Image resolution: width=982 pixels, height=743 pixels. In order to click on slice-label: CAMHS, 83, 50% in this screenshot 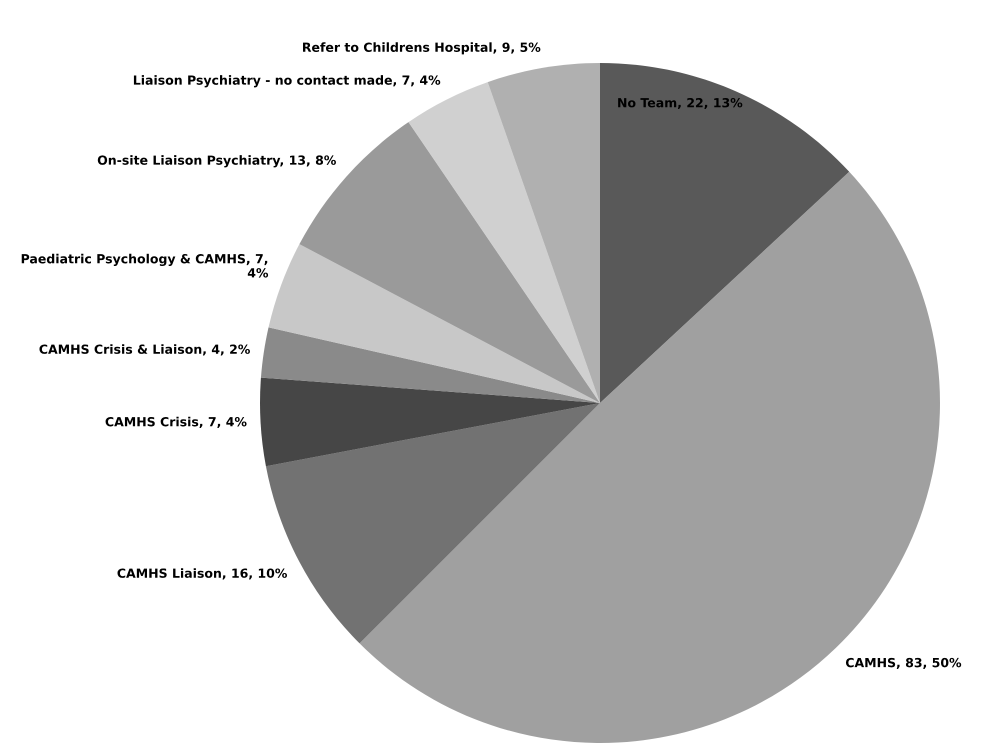, I will do `click(904, 663)`.